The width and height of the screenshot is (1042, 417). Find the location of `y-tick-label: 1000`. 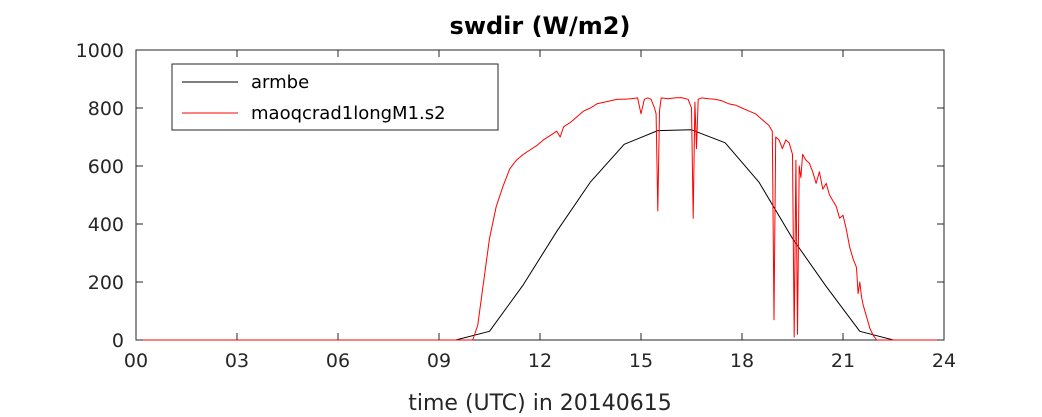

y-tick-label: 1000 is located at coordinates (100, 51).